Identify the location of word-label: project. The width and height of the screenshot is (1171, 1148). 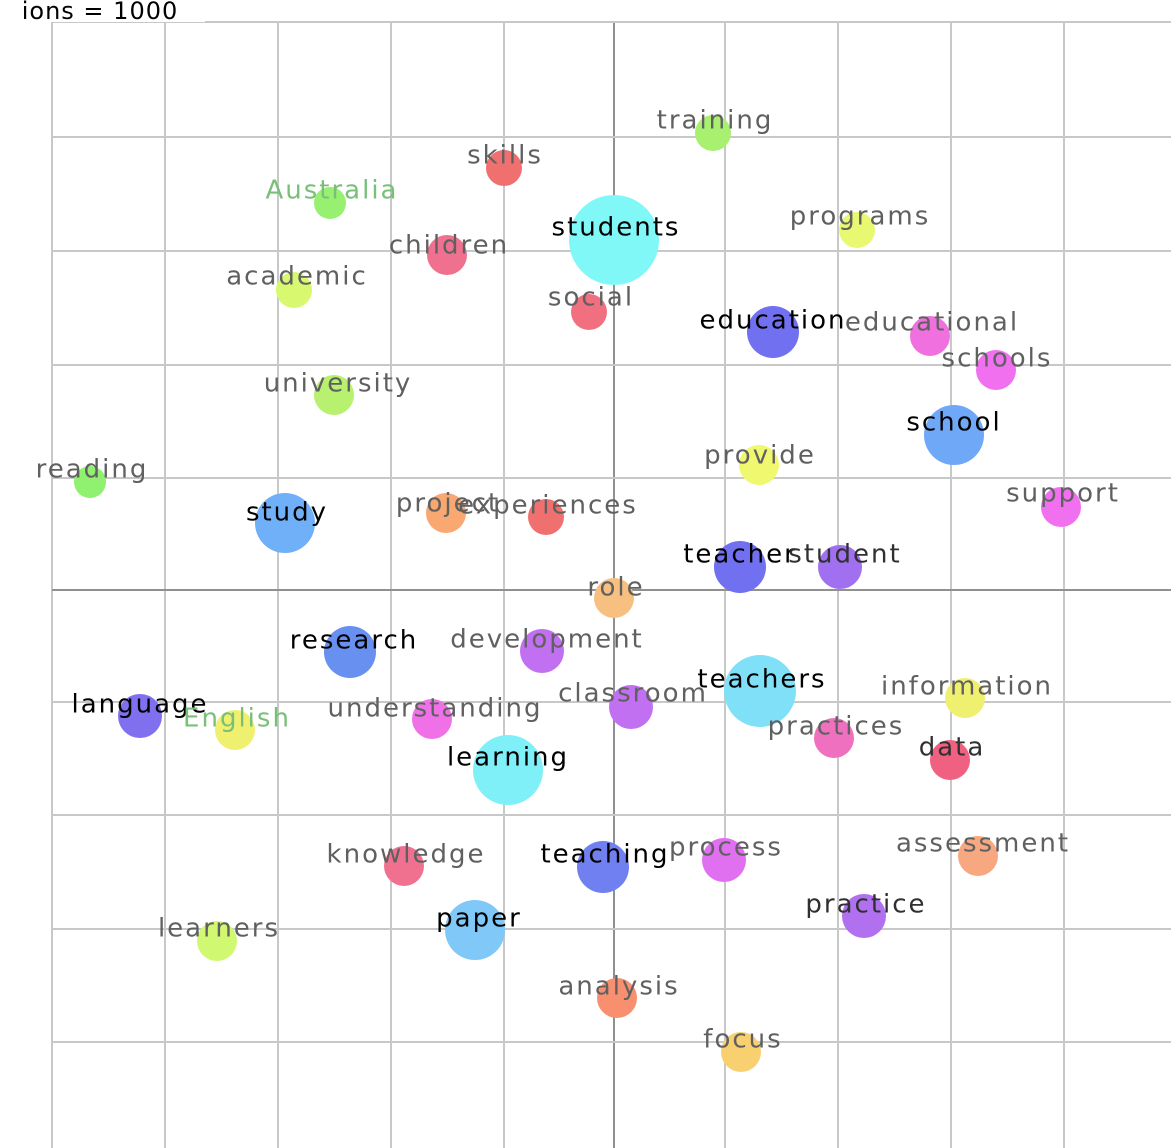
(448, 504).